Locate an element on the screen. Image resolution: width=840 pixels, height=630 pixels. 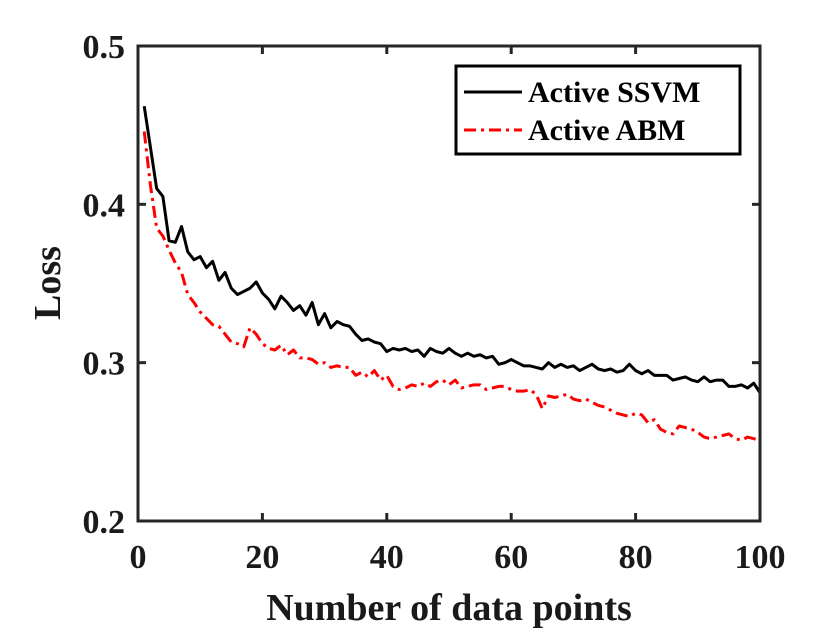
legend-box is located at coordinates (598, 110).